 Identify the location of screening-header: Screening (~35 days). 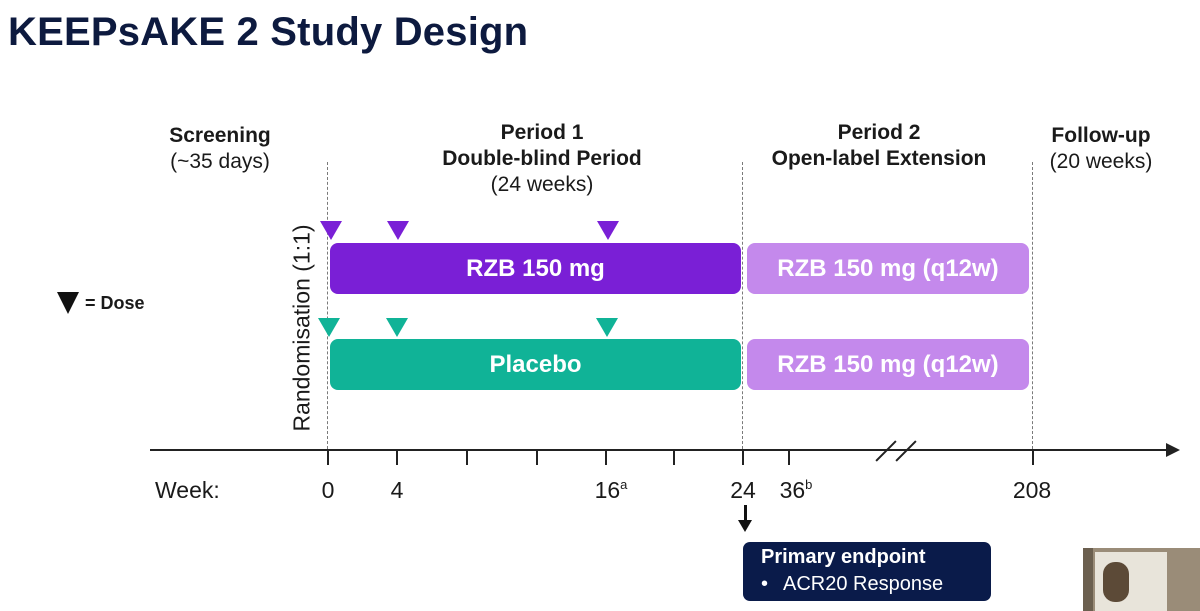
(220, 149).